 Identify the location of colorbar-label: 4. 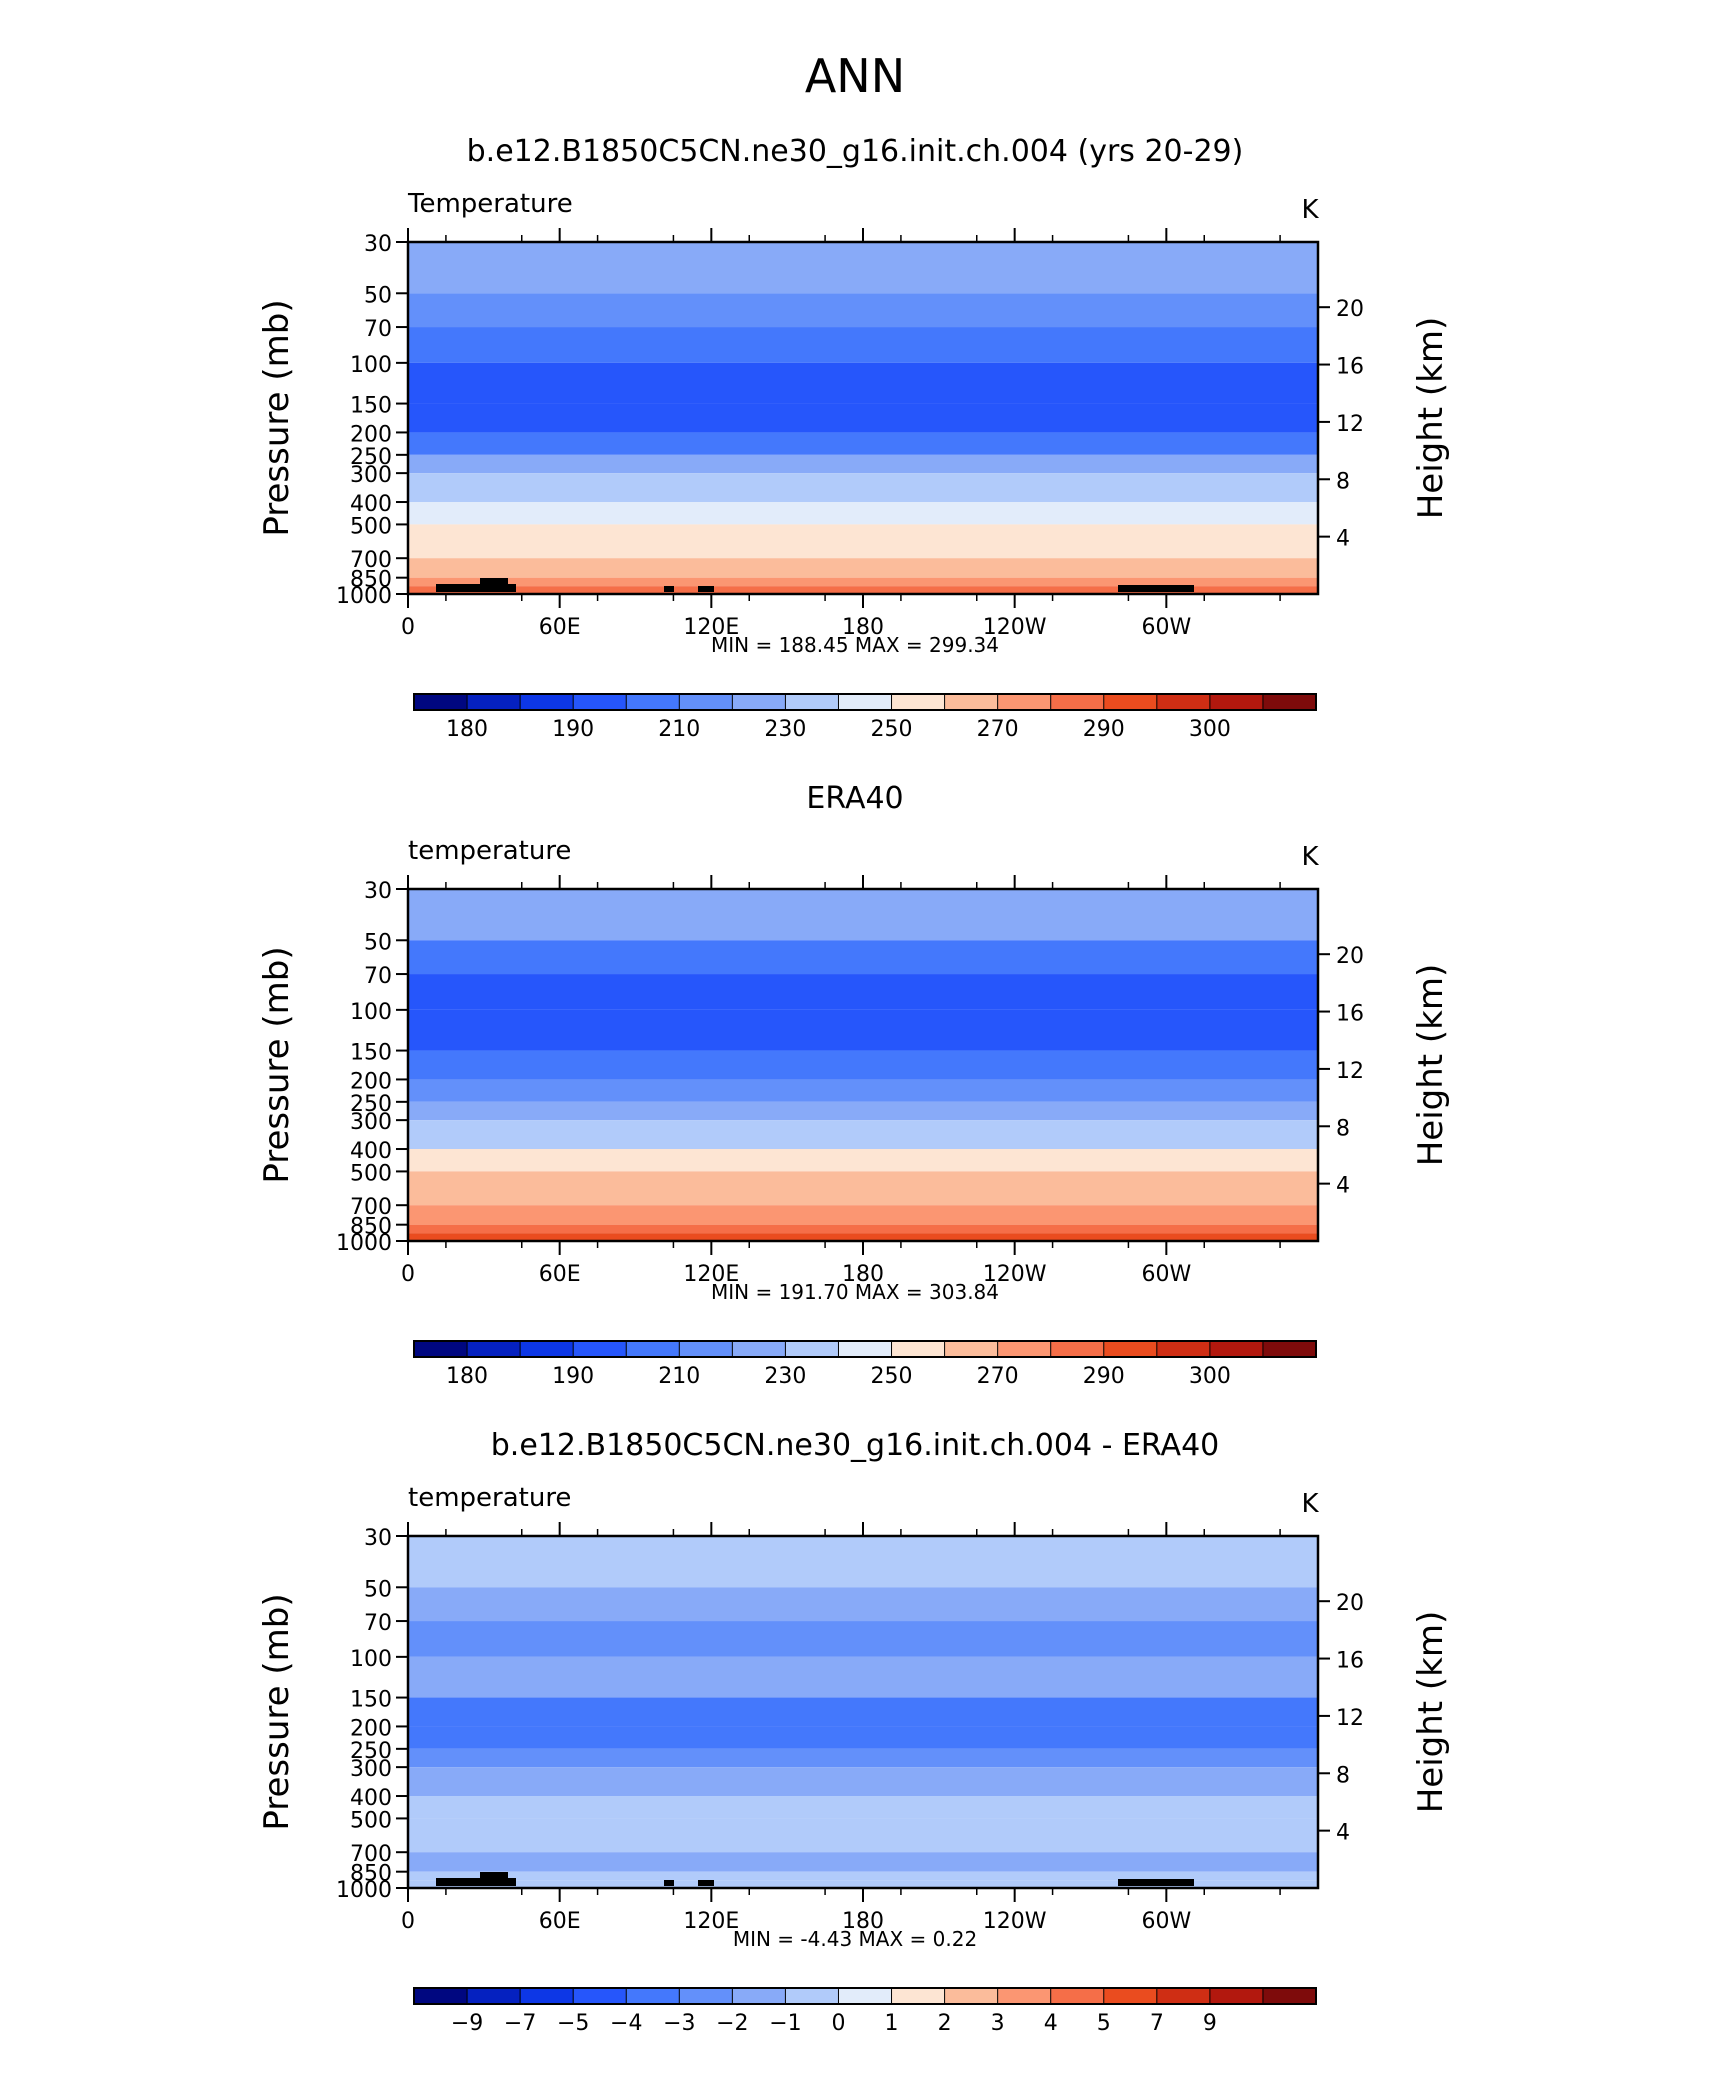
(1051, 2023).